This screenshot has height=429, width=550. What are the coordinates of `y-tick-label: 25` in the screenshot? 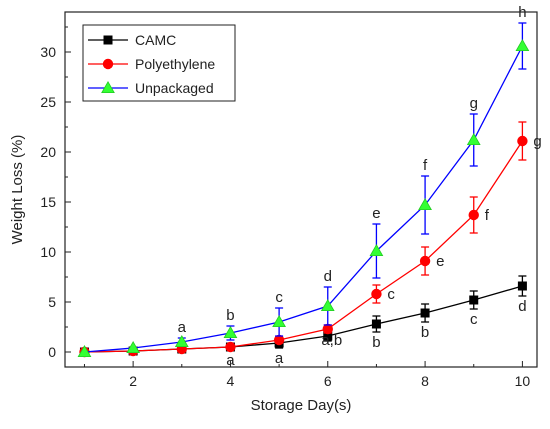 It's located at (48, 102).